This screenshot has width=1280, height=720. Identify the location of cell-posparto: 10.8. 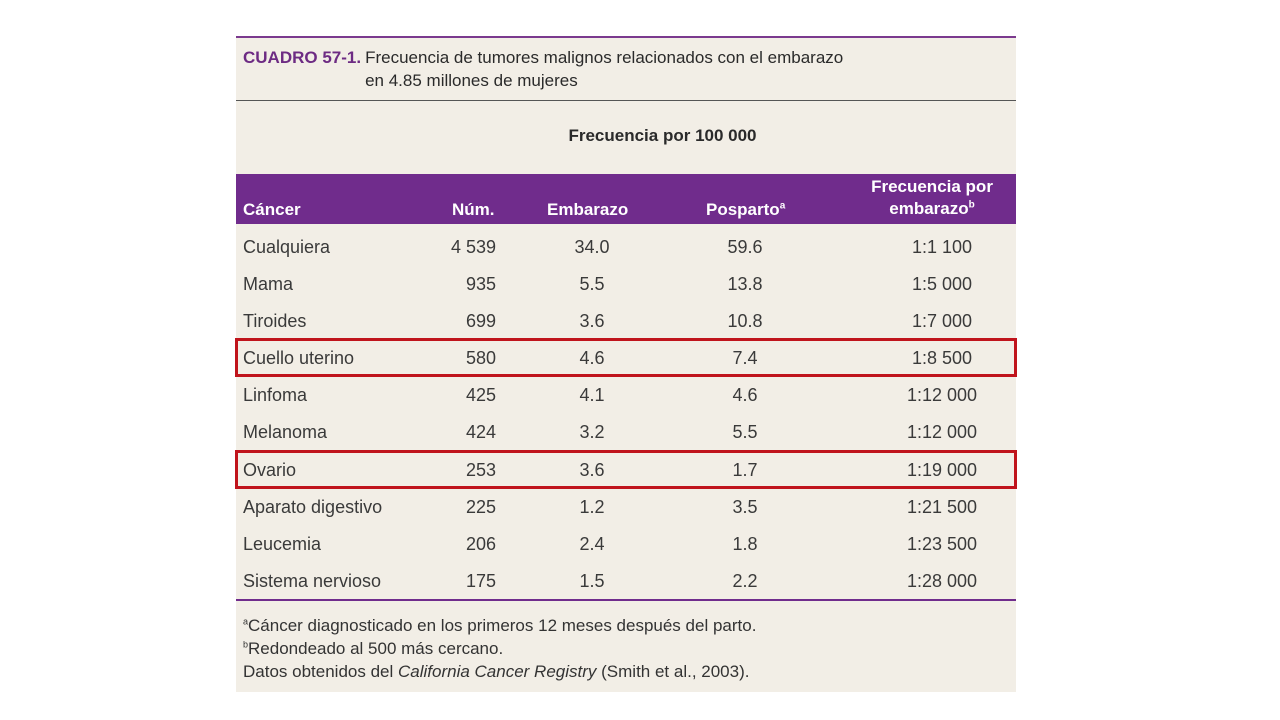
(745, 321).